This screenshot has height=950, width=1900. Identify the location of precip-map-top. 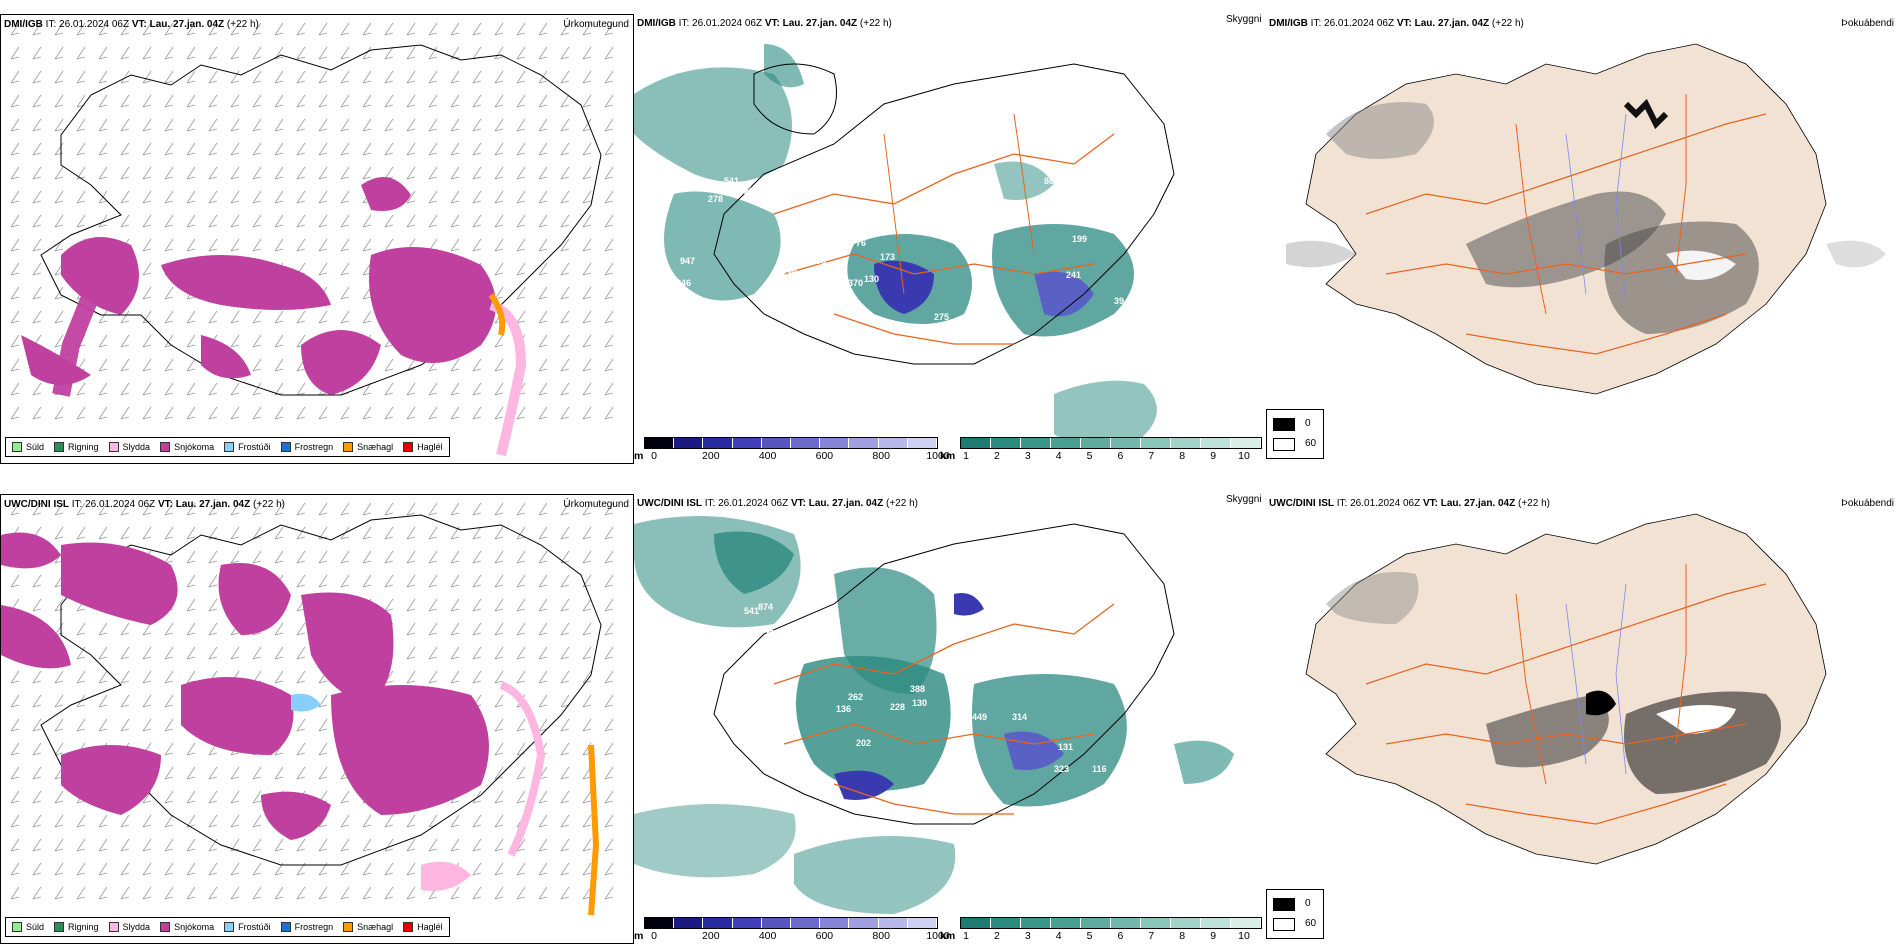
(312, 239).